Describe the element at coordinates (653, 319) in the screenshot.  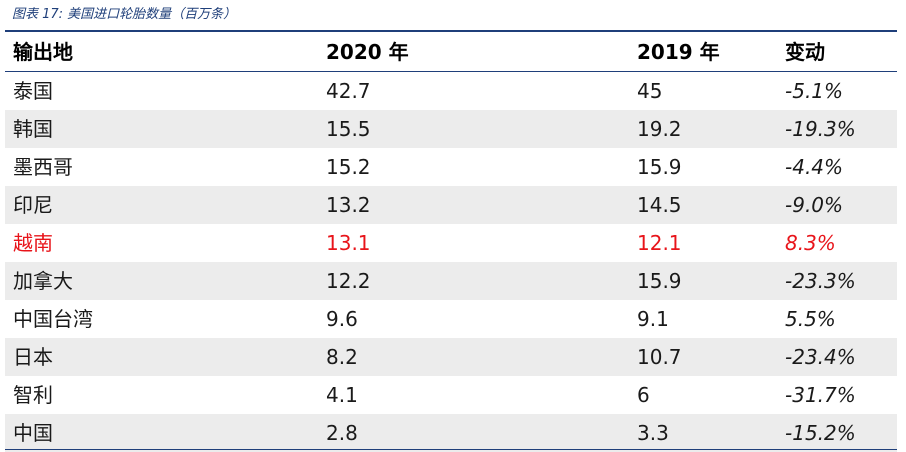
I see `cell-2019: 9.1` at that location.